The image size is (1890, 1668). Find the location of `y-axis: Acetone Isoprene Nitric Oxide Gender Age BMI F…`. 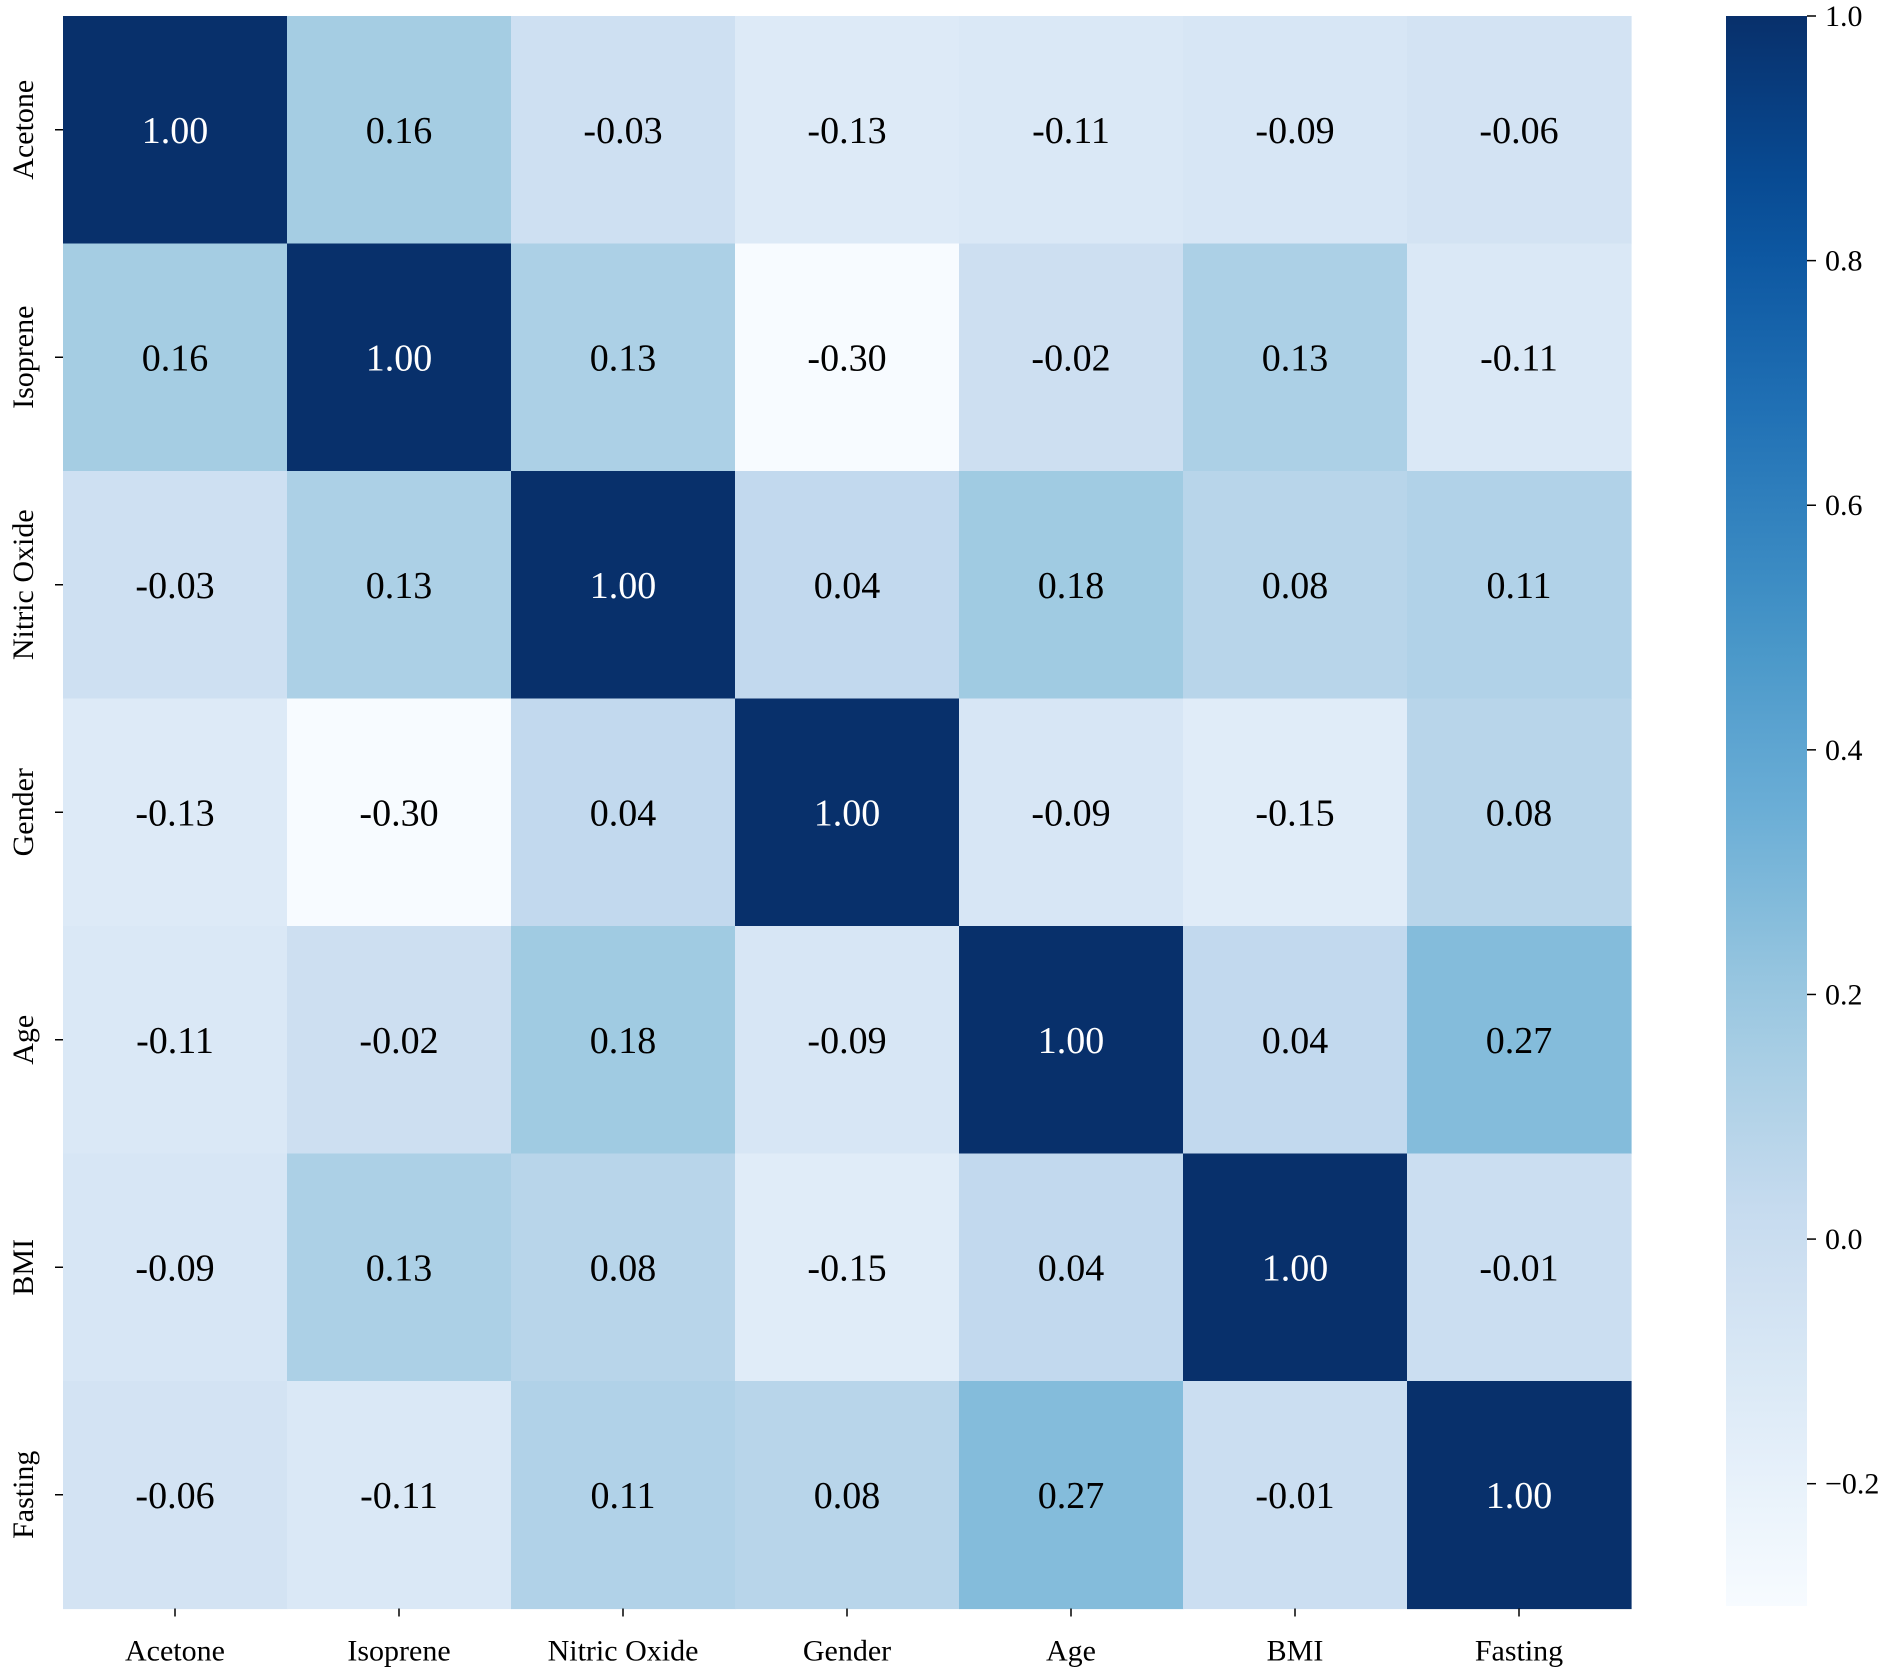

y-axis: Acetone Isoprene Nitric Oxide Gender Age BMI F… is located at coordinates (35, 809).